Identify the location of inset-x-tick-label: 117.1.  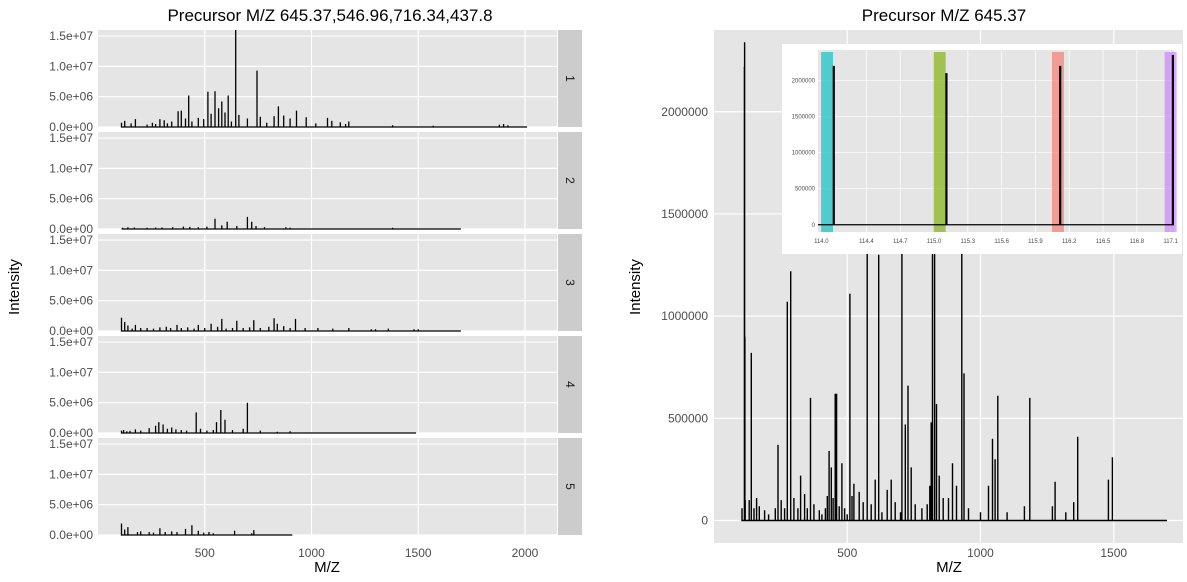
(1170, 242).